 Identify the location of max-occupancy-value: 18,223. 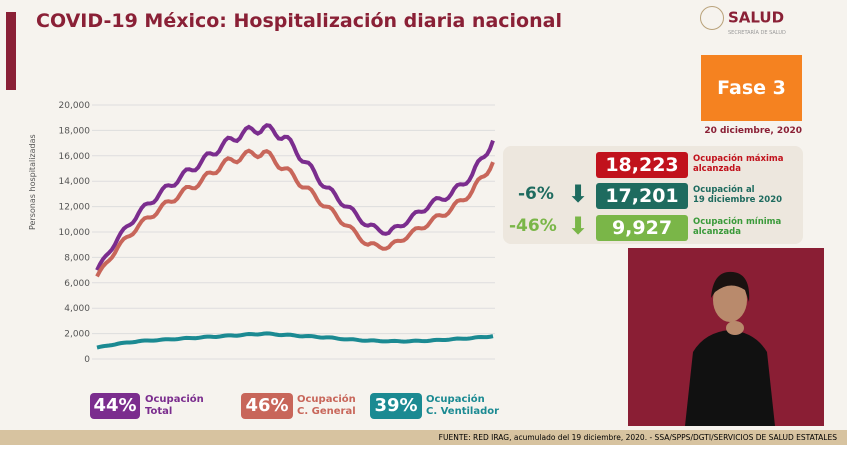
(642, 165).